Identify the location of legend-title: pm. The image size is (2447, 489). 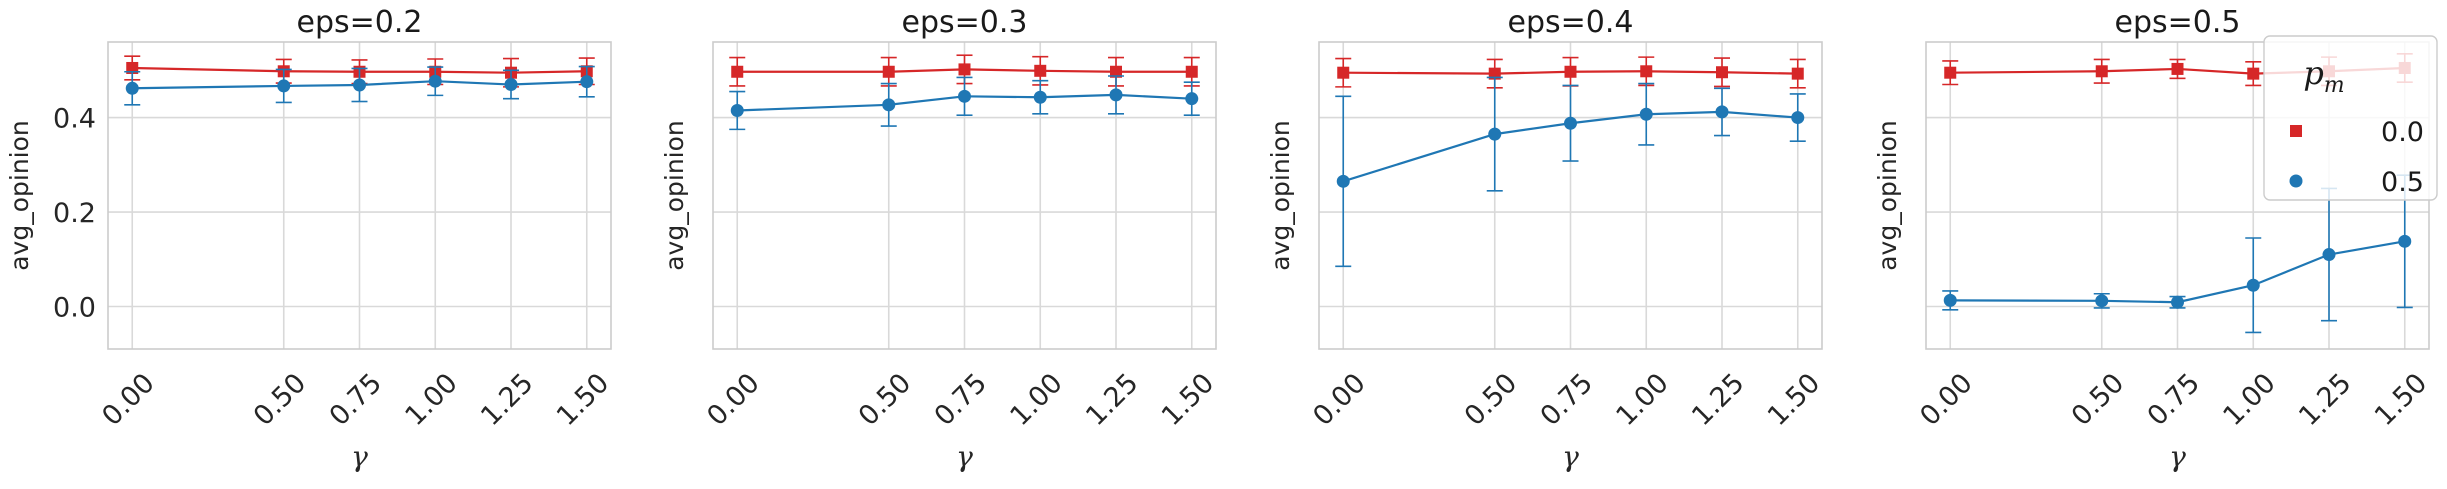
(2323, 76).